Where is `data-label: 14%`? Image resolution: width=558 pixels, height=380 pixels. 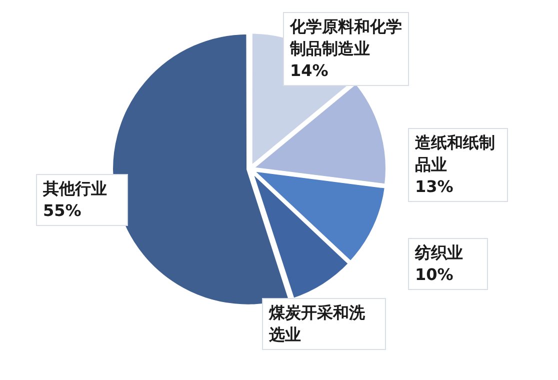
data-label: 14% is located at coordinates (310, 71).